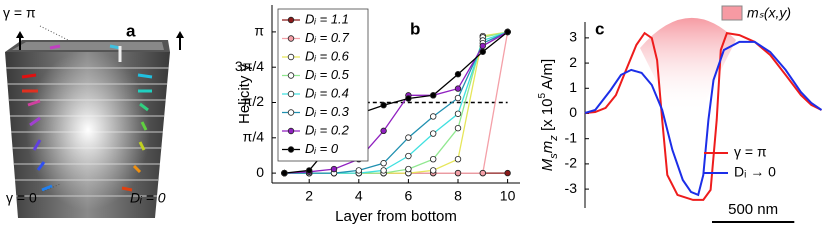  What do you see at coordinates (571, 137) in the screenshot?
I see `y-tick-label: -1` at bounding box center [571, 137].